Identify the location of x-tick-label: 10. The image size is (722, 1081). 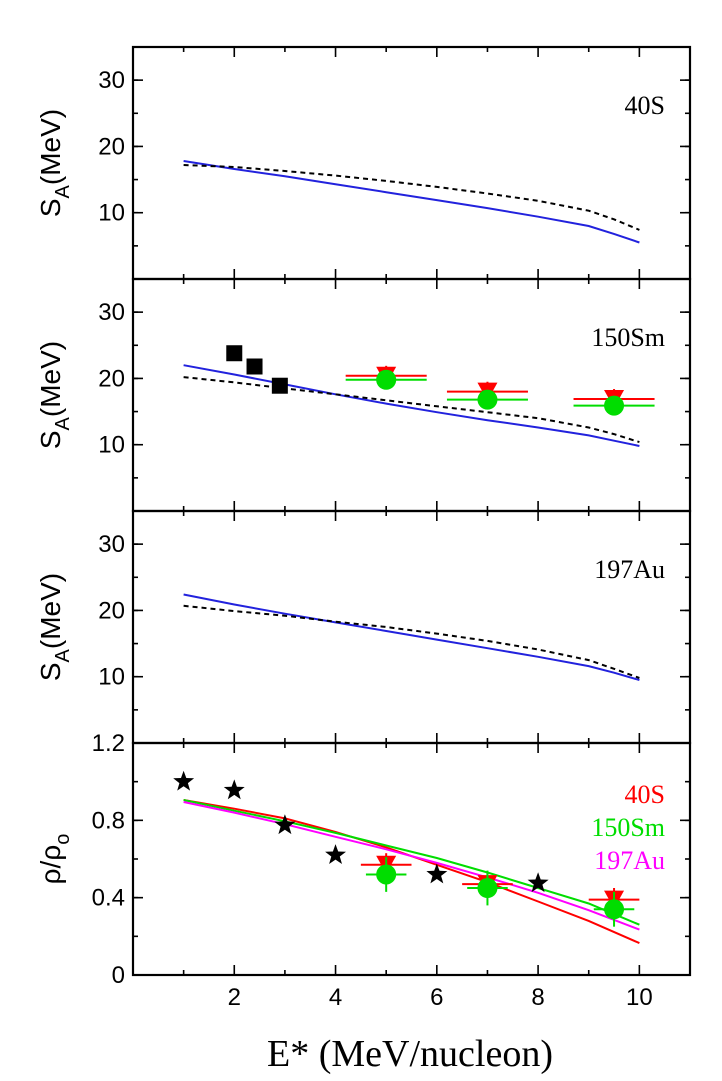
(639, 997).